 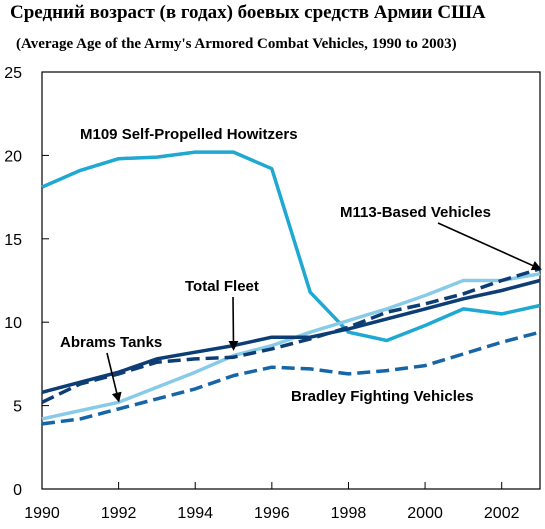 I want to click on y-tick-label: 0, so click(x=17, y=490).